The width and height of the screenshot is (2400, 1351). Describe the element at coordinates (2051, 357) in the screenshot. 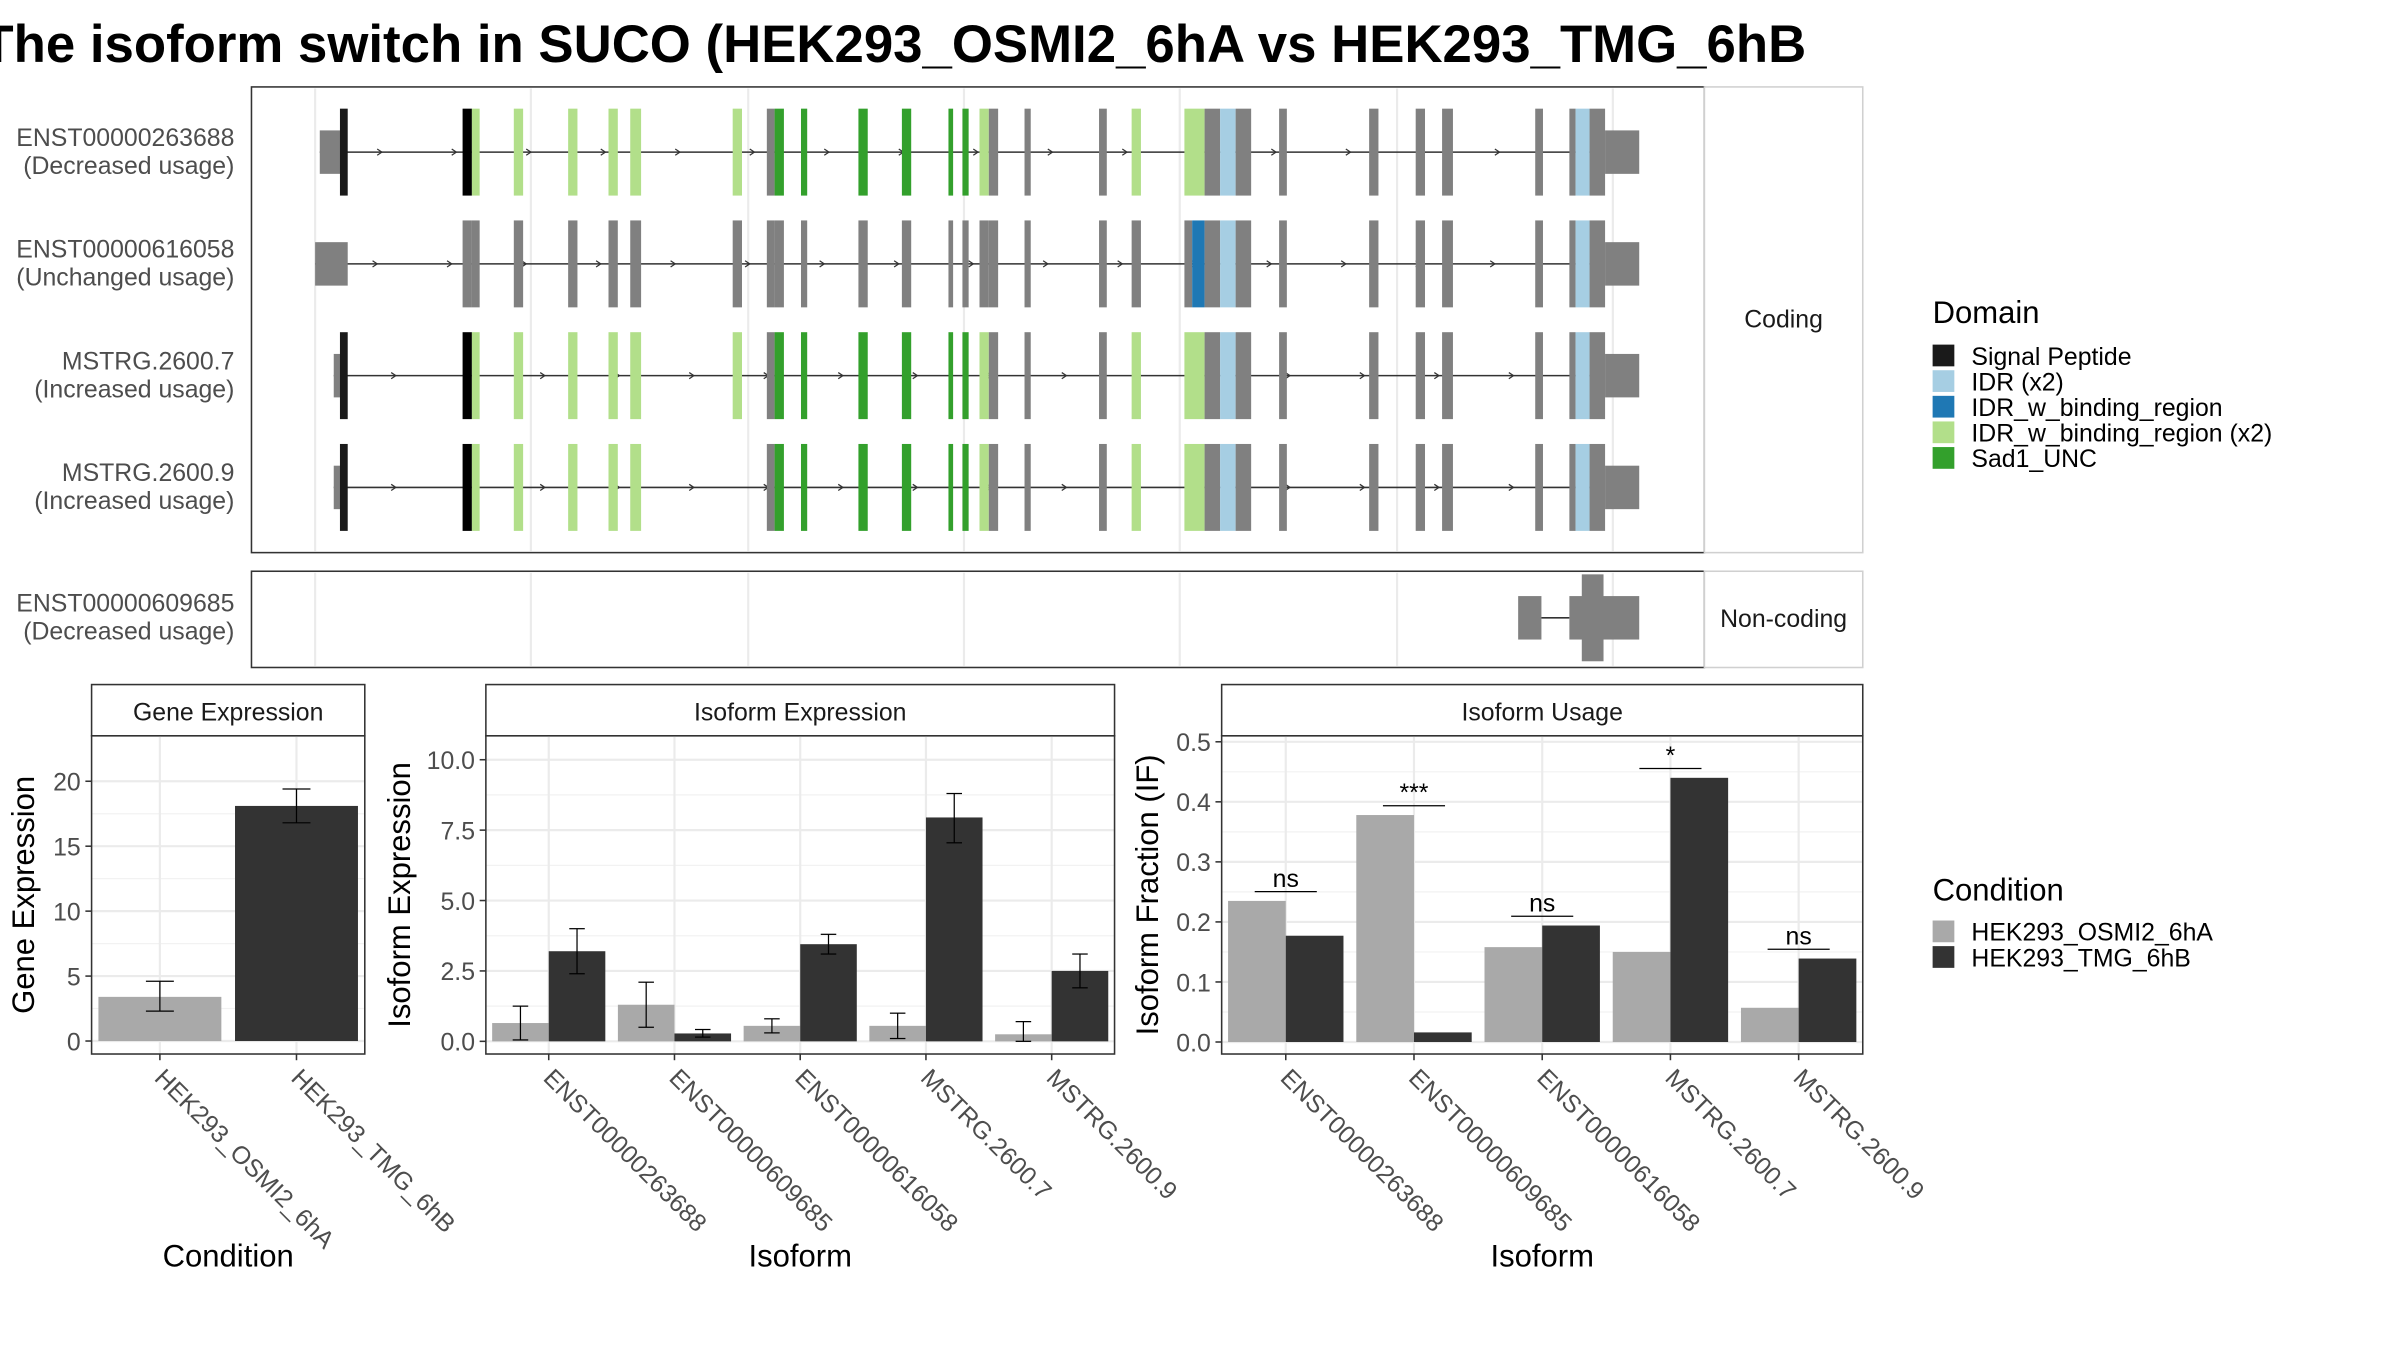

I see `domain-legend-label: Signal Peptide` at that location.